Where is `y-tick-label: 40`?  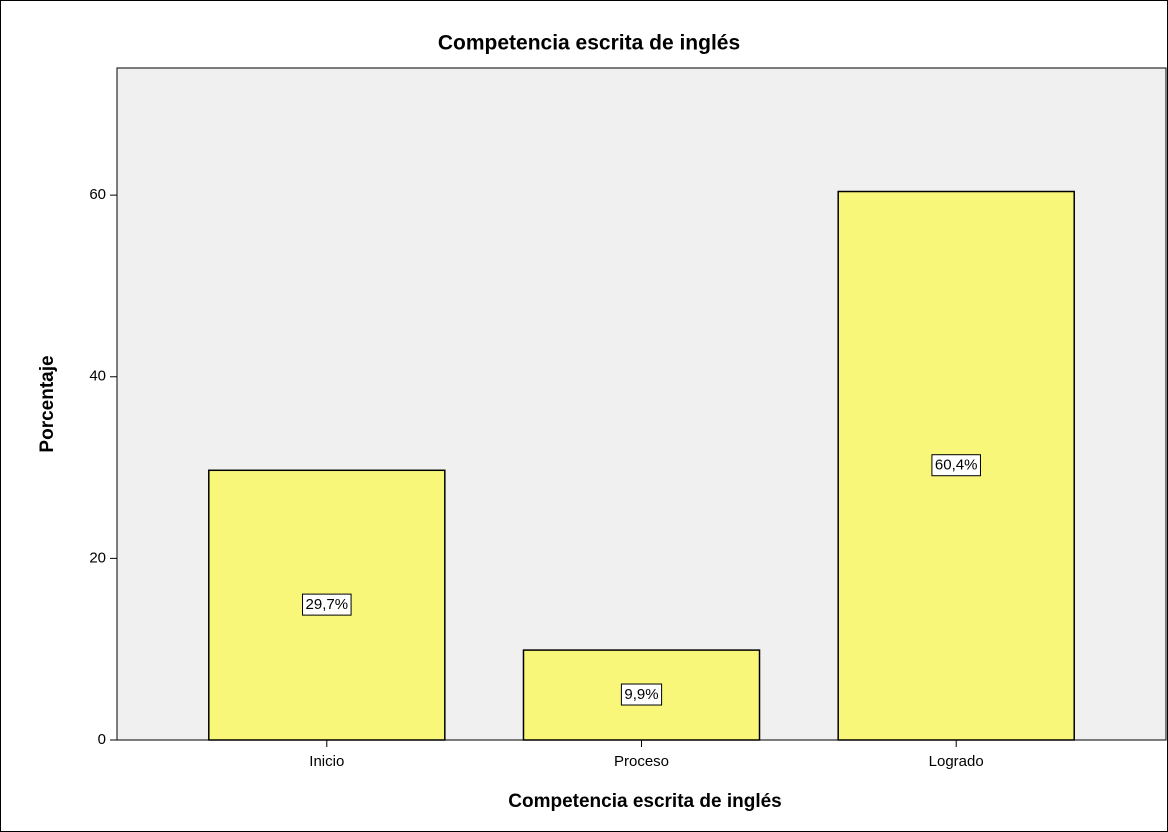 y-tick-label: 40 is located at coordinates (97, 376).